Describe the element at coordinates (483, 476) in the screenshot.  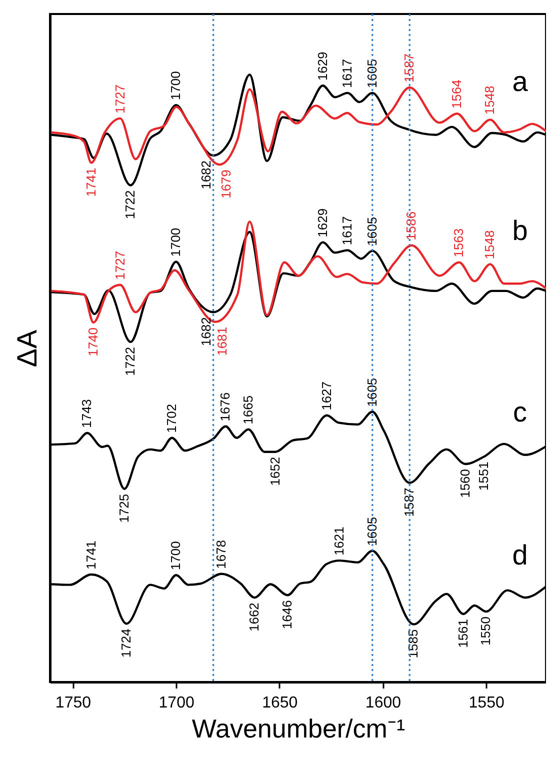
I see `annotation: 1551` at that location.